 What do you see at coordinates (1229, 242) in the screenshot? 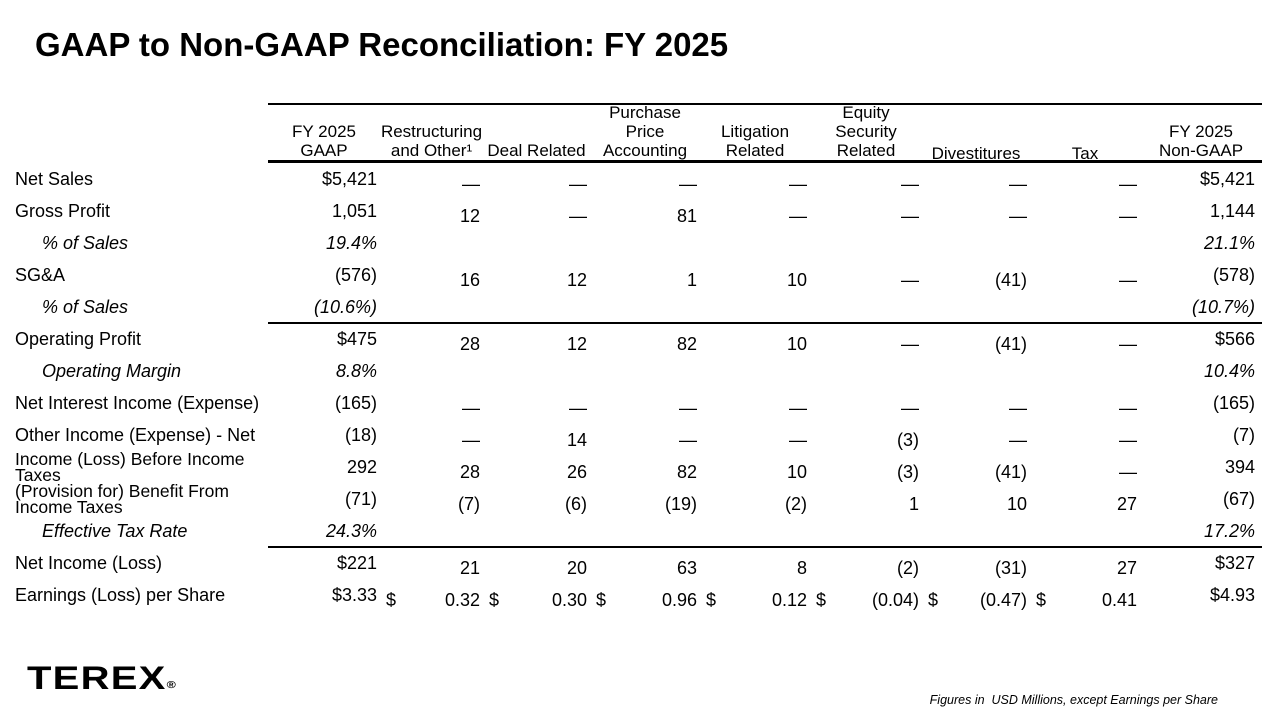
I see `cell: 21.1%` at bounding box center [1229, 242].